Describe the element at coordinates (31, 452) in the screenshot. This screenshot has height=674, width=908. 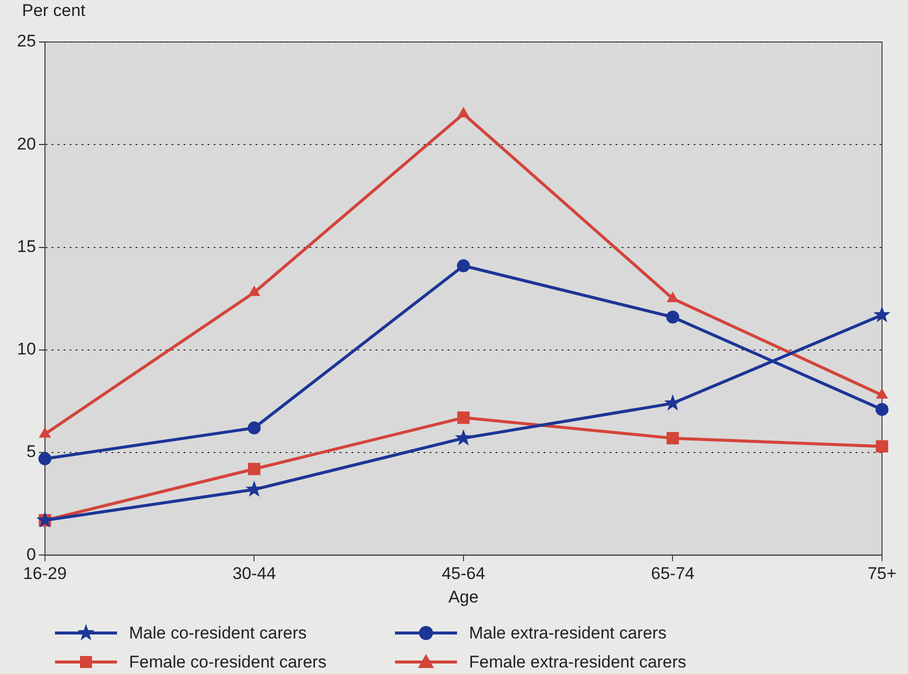
I see `y-tick-label: 5` at that location.